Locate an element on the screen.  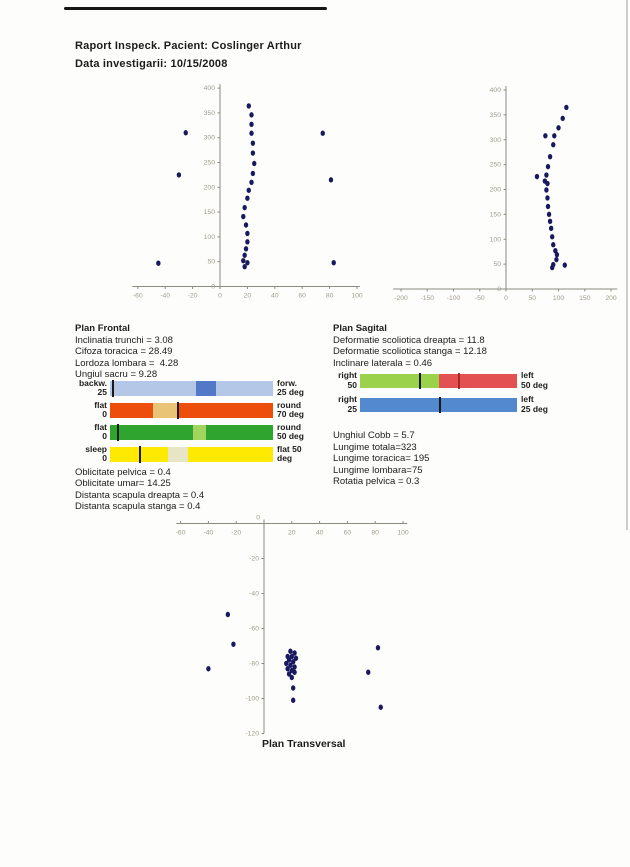
bar-left-label-value: 0 is located at coordinates (104, 436).